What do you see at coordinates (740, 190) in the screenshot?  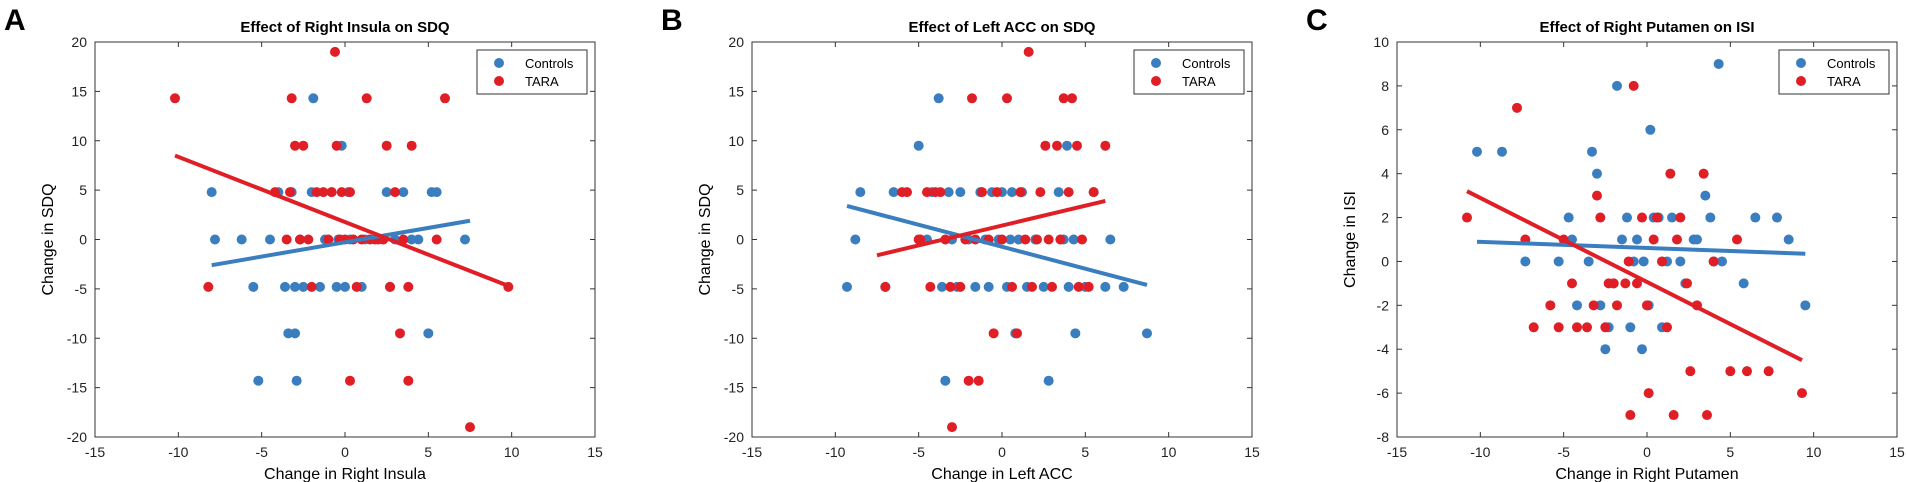 I see `y-tick-label: 5` at bounding box center [740, 190].